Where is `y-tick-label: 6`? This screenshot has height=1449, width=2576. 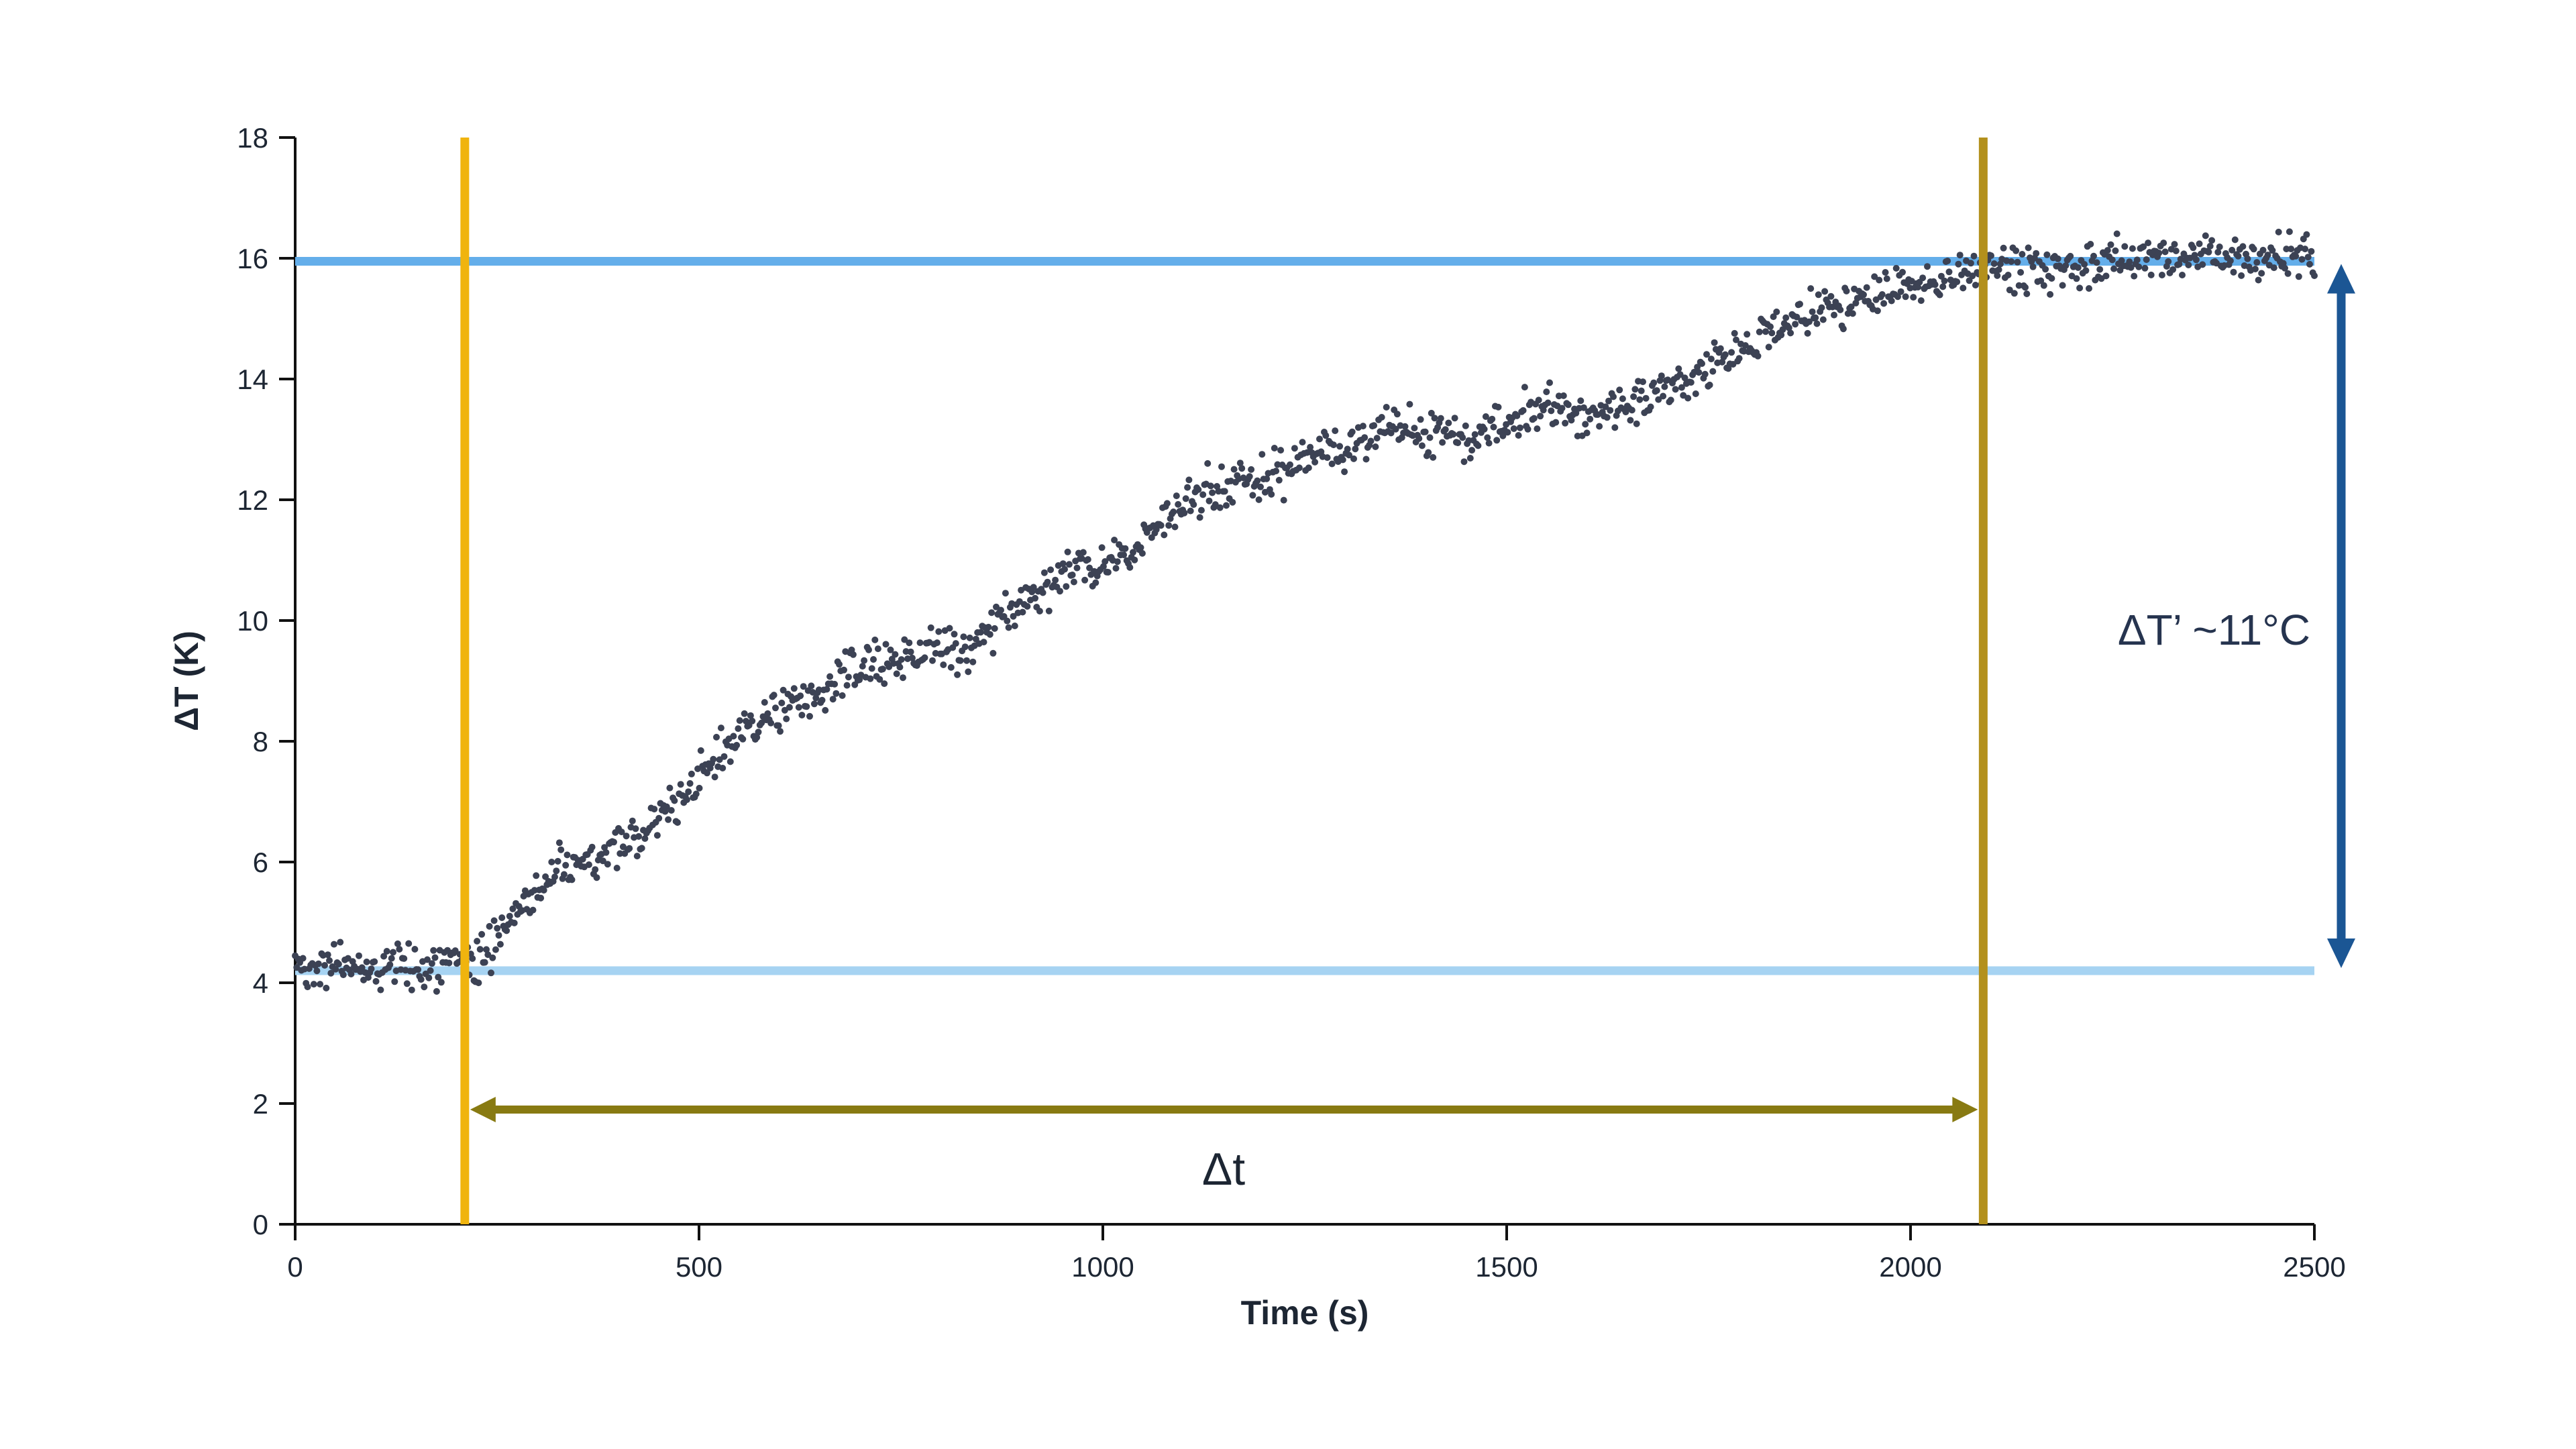
y-tick-label: 6 is located at coordinates (260, 862).